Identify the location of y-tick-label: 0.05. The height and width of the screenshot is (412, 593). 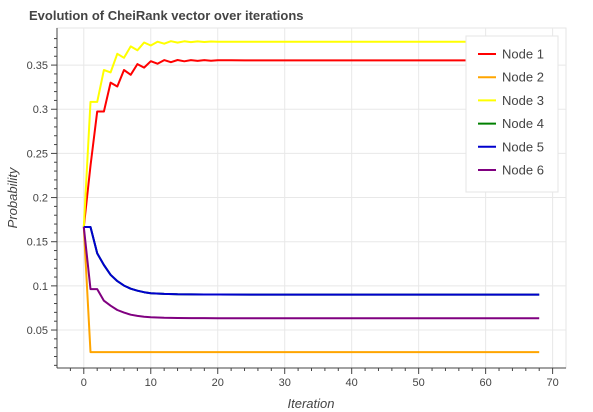
(37, 331).